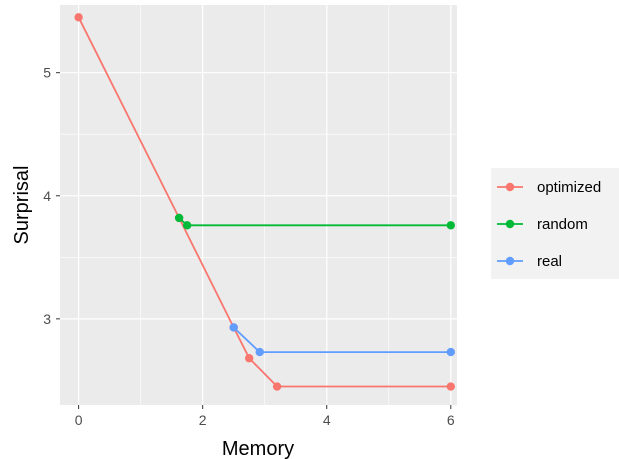 This screenshot has height=459, width=619. I want to click on x-tick-label: 6, so click(451, 420).